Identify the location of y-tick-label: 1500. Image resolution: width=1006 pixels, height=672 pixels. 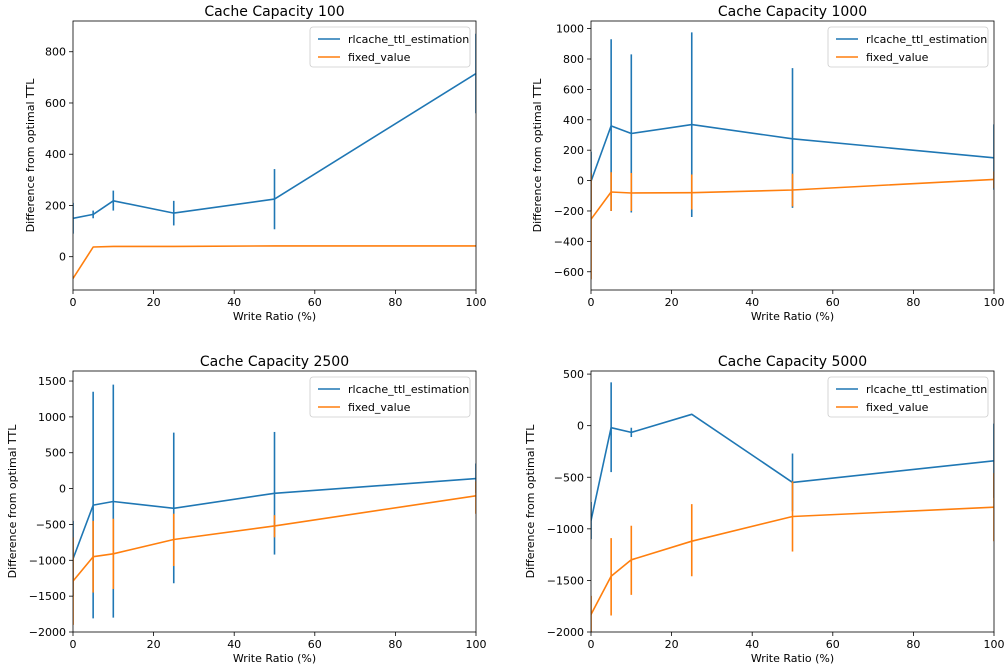
(52, 381).